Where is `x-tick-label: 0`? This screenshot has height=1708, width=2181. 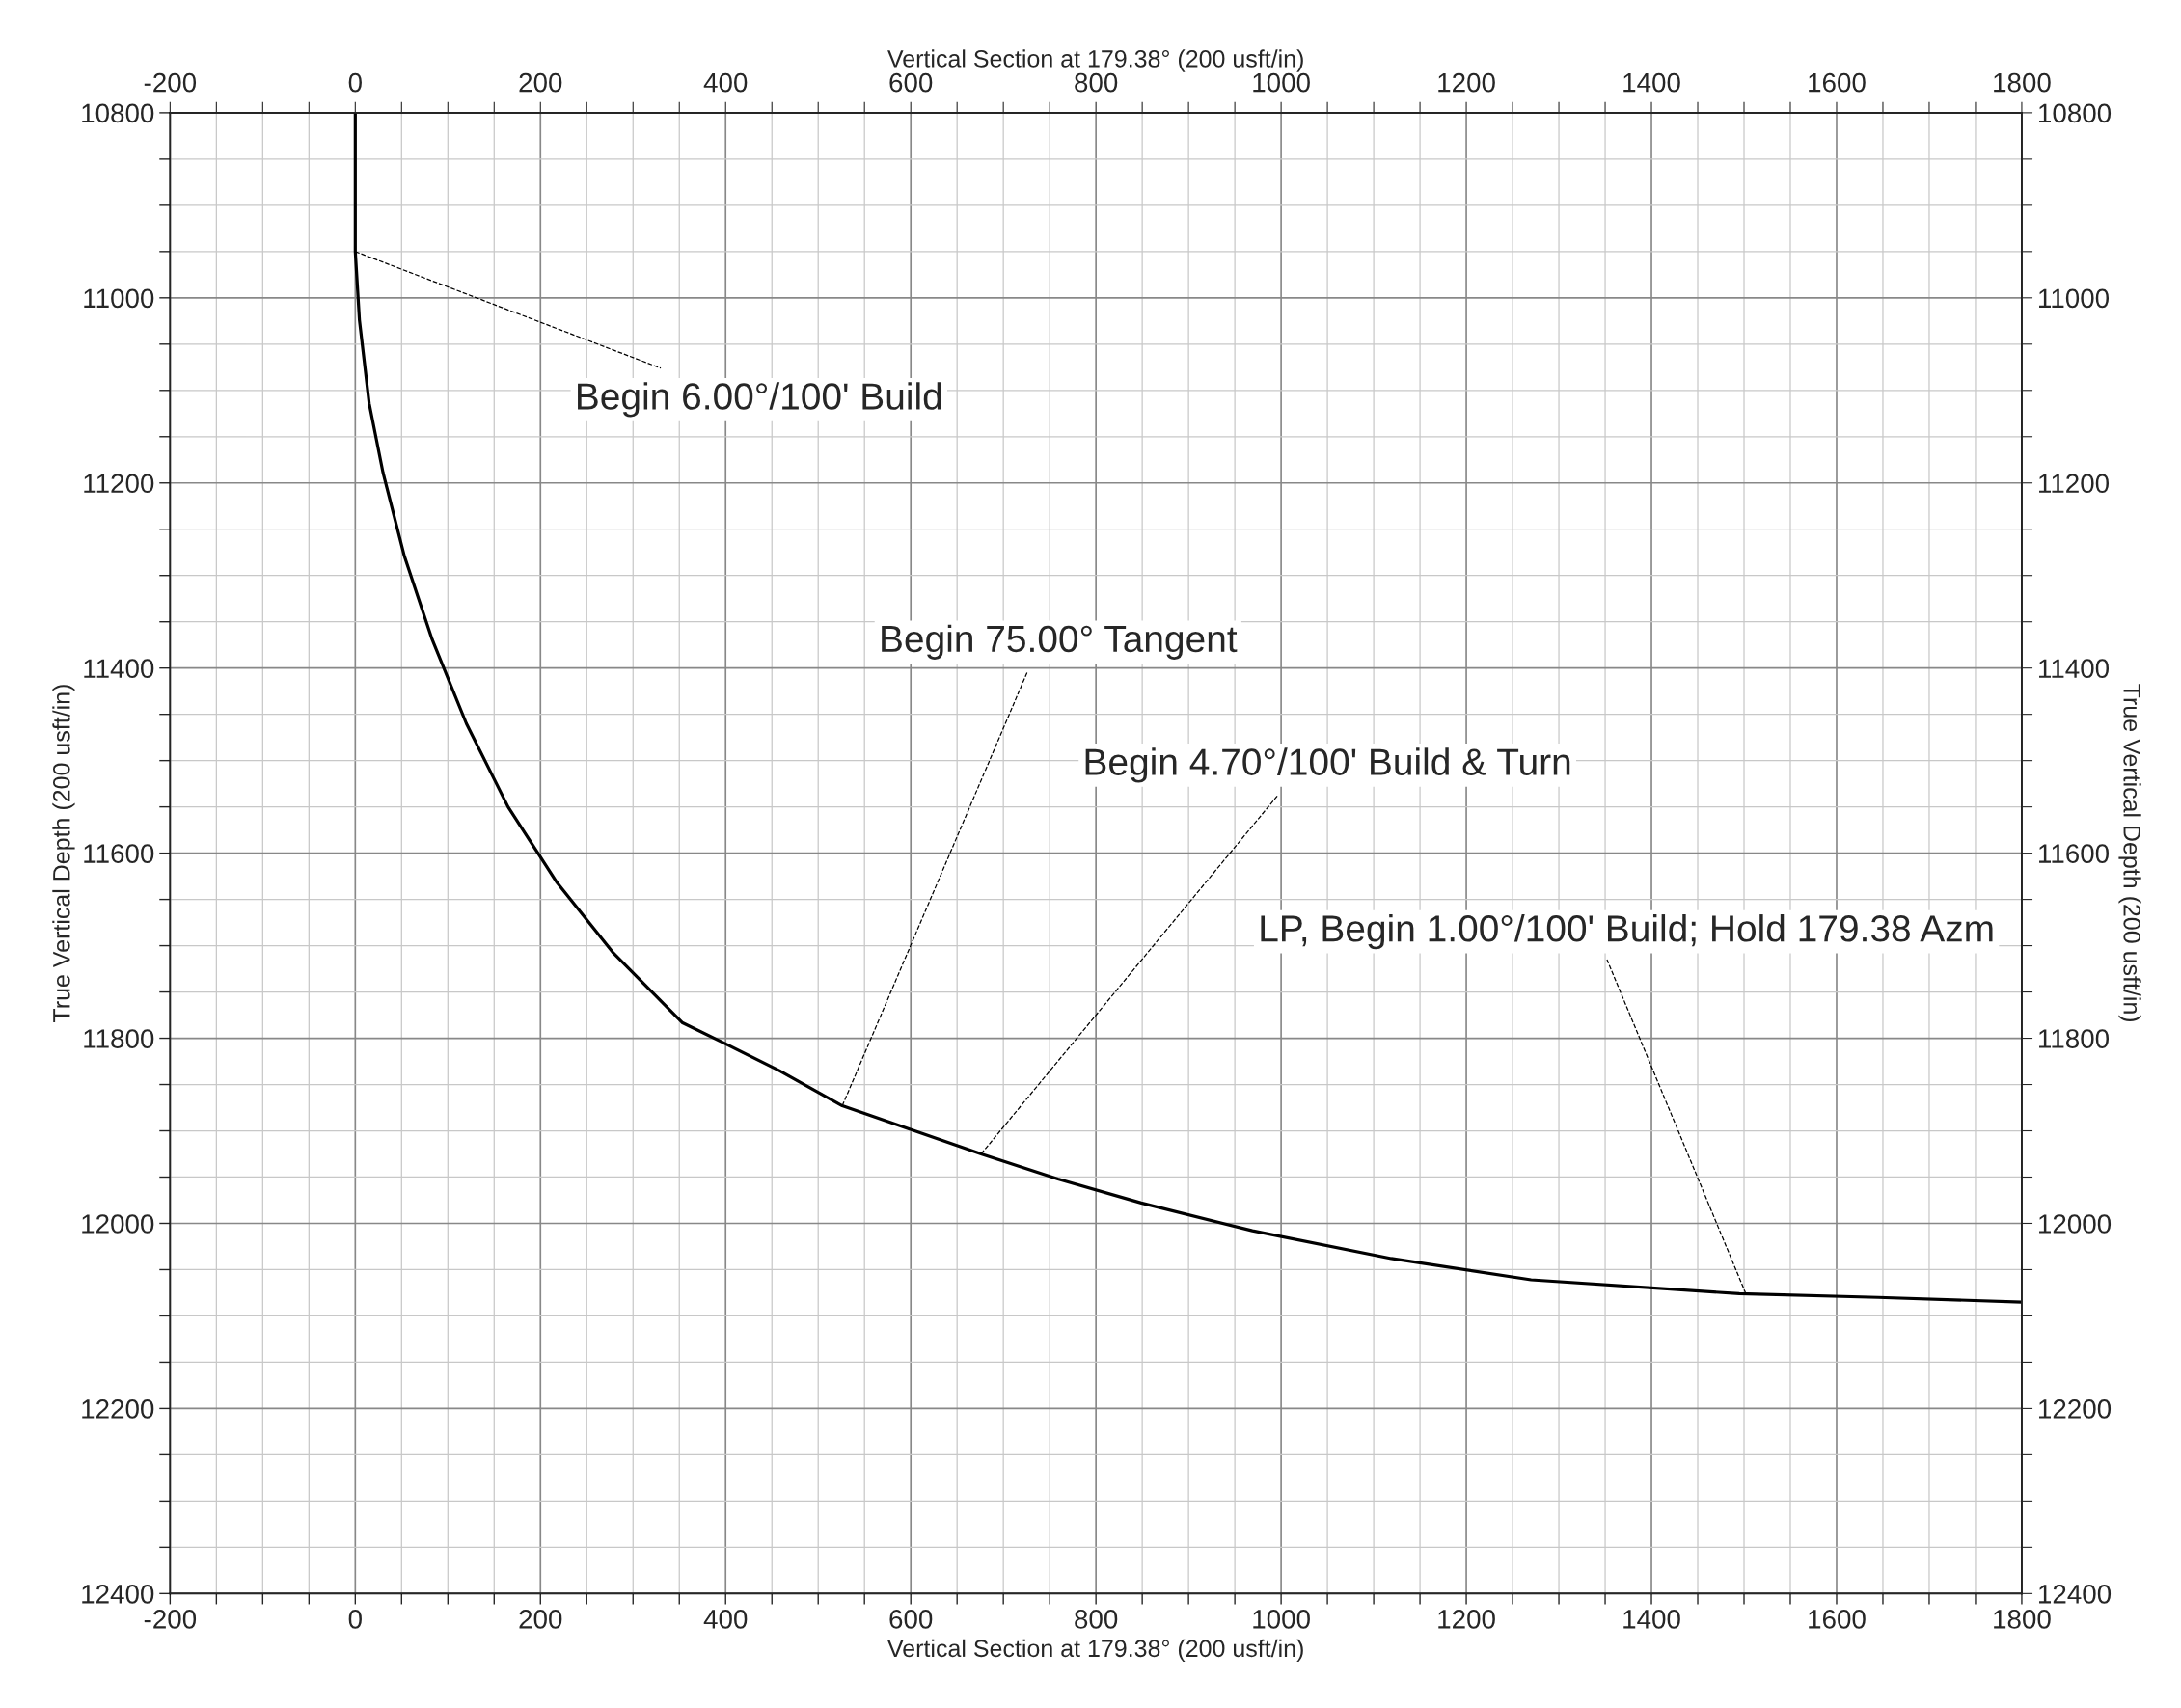 x-tick-label: 0 is located at coordinates (355, 1619).